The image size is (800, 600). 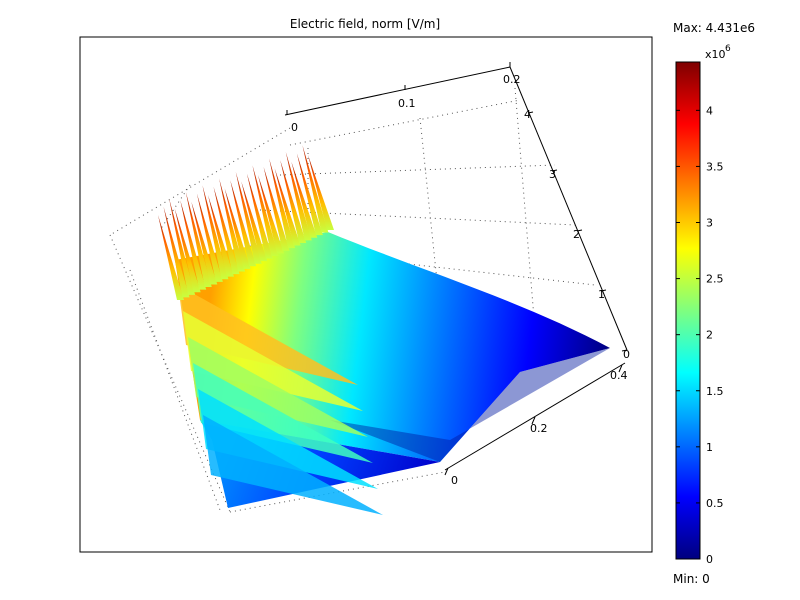 What do you see at coordinates (709, 110) in the screenshot?
I see `colorbar-tick-label: 4` at bounding box center [709, 110].